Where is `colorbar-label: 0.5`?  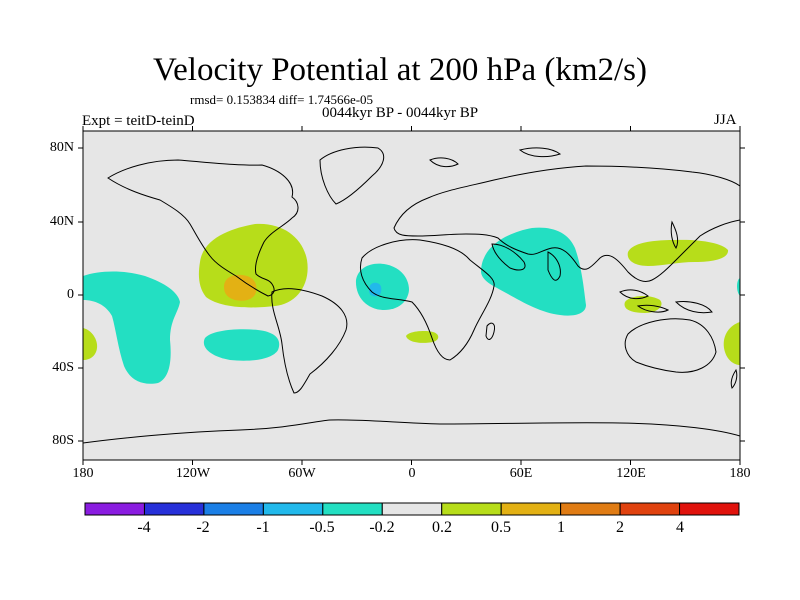 colorbar-label: 0.5 is located at coordinates (501, 527).